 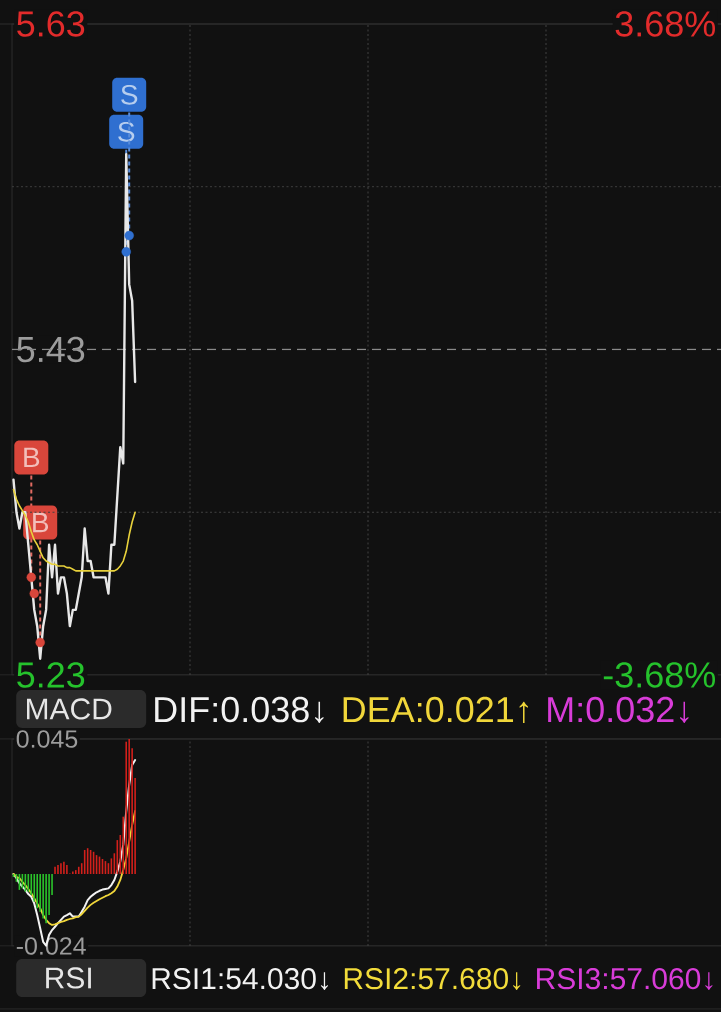 What do you see at coordinates (51, 349) in the screenshot?
I see `y-tick-label: 5.43` at bounding box center [51, 349].